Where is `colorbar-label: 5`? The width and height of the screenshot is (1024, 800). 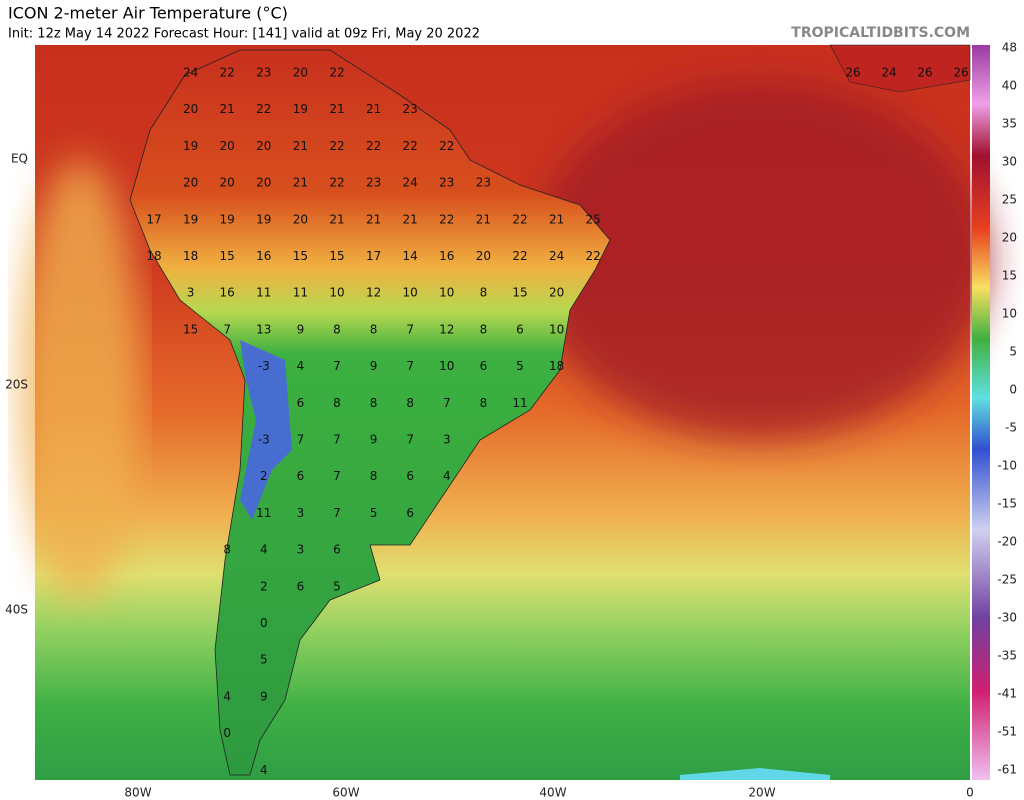
colorbar-label: 5 is located at coordinates (1013, 352).